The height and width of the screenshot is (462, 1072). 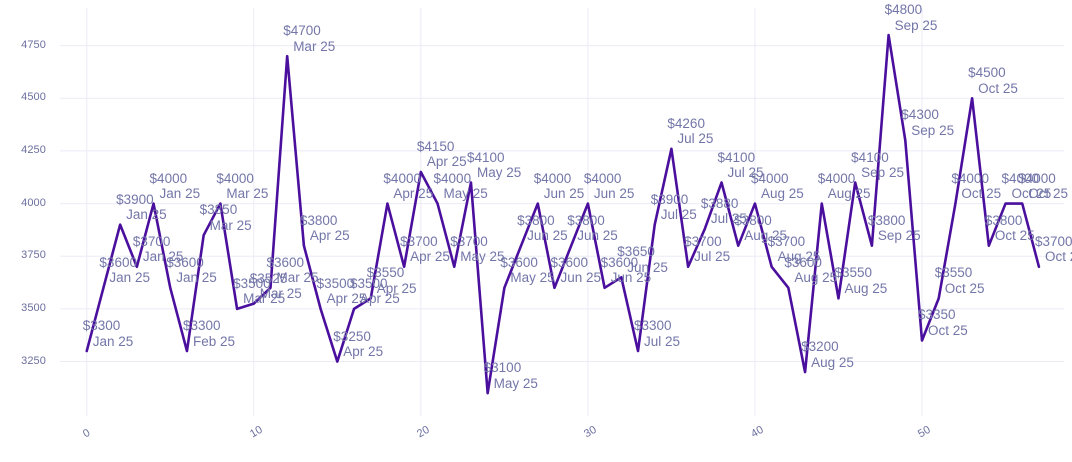 I want to click on y-axis-tick: 4000, so click(x=33, y=202).